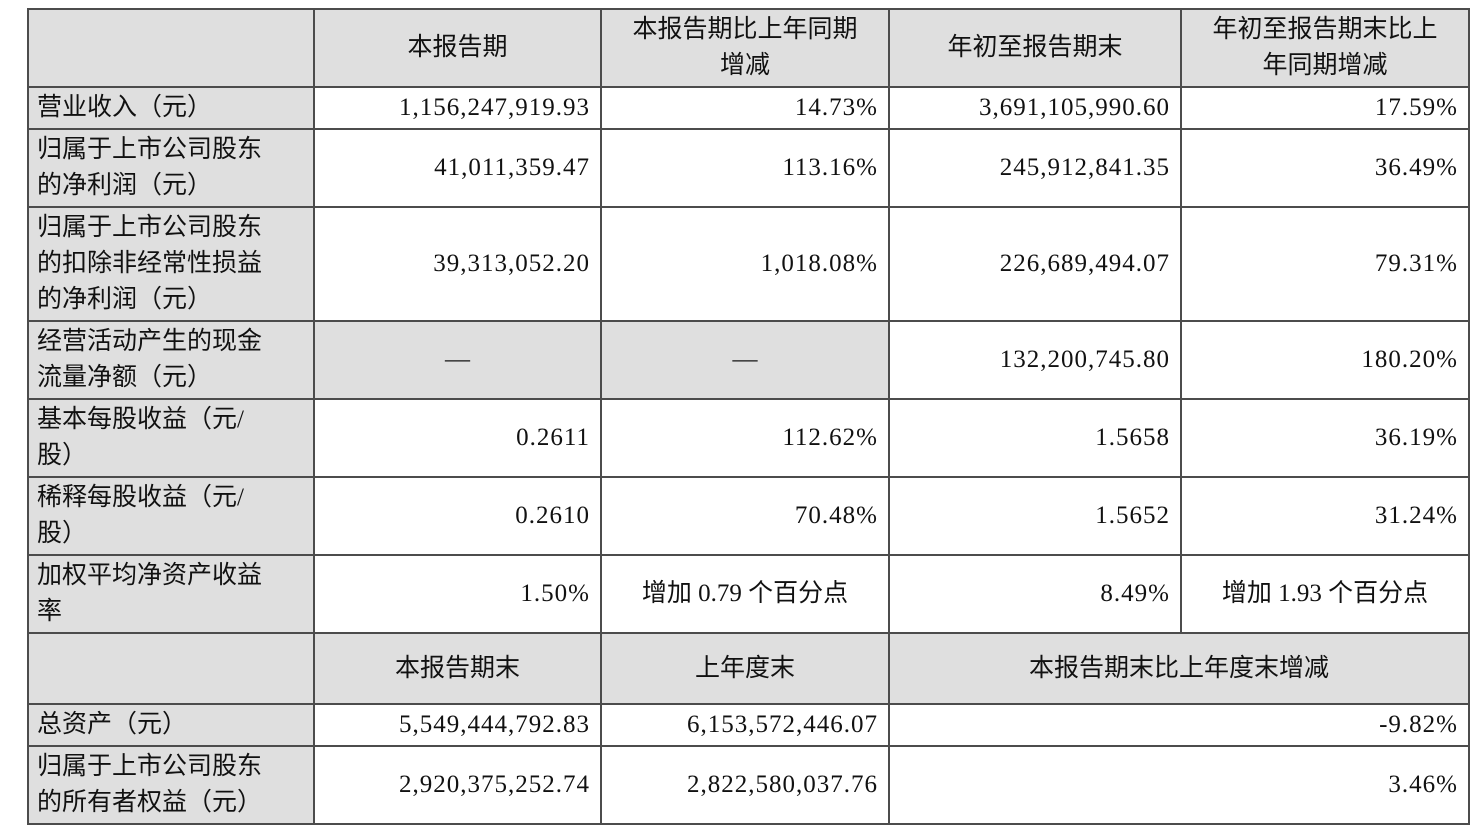  What do you see at coordinates (457, 264) in the screenshot?
I see `cell-value: 39,313,052.20` at bounding box center [457, 264].